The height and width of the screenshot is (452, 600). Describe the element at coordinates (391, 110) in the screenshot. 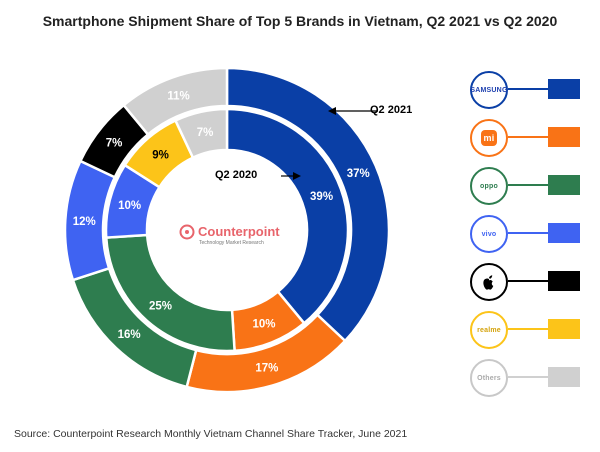

I see `series-label-q2-2021: Q2 2021` at that location.